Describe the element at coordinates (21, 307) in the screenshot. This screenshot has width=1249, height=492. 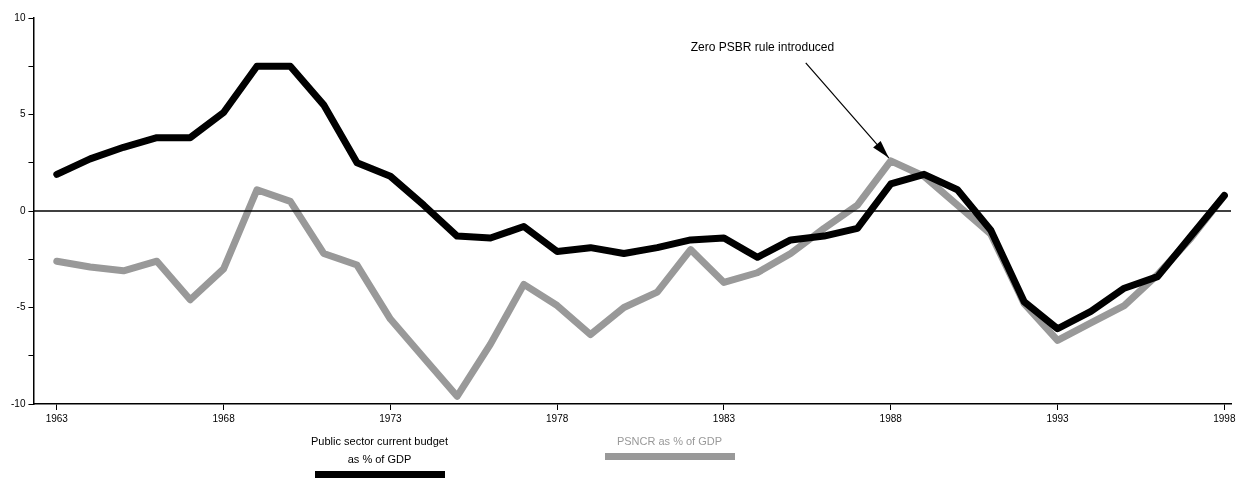
I see `y-tick-label: -5` at that location.